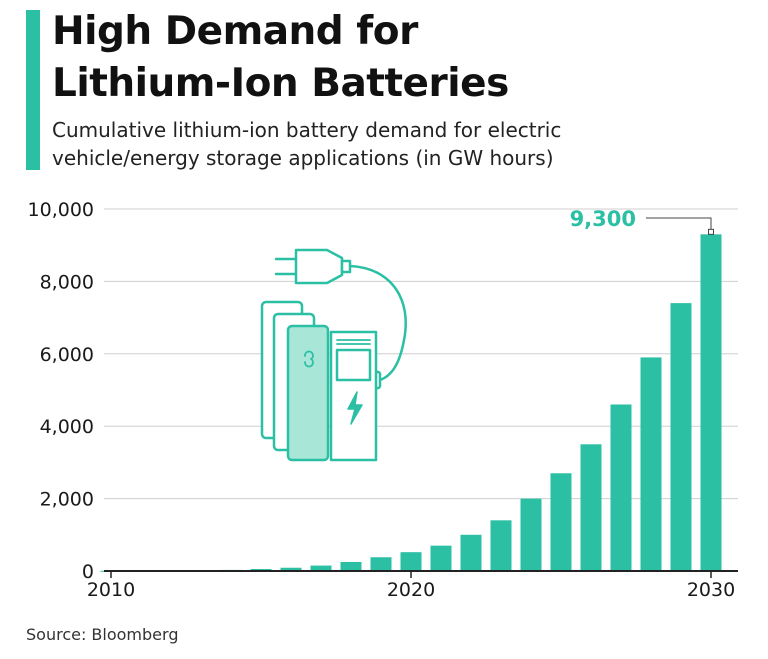  Describe the element at coordinates (711, 231) in the screenshot. I see `annotation-marker` at that location.